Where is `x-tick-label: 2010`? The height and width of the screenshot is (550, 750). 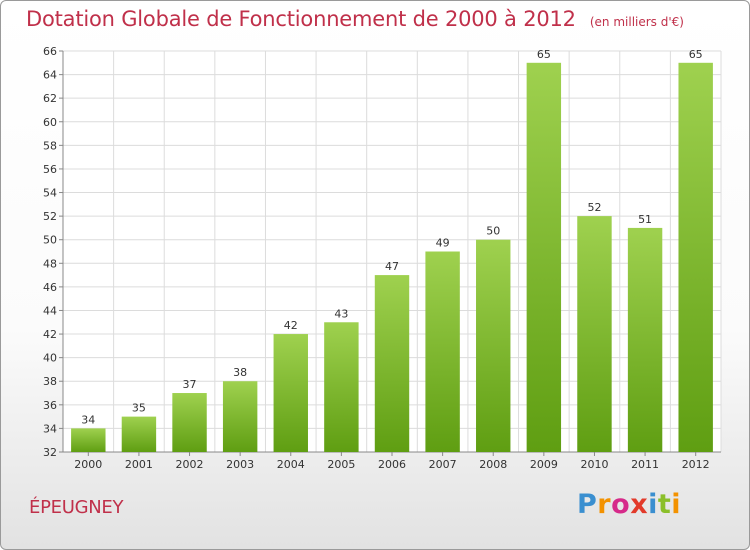
x-tick-label: 2010 is located at coordinates (594, 464).